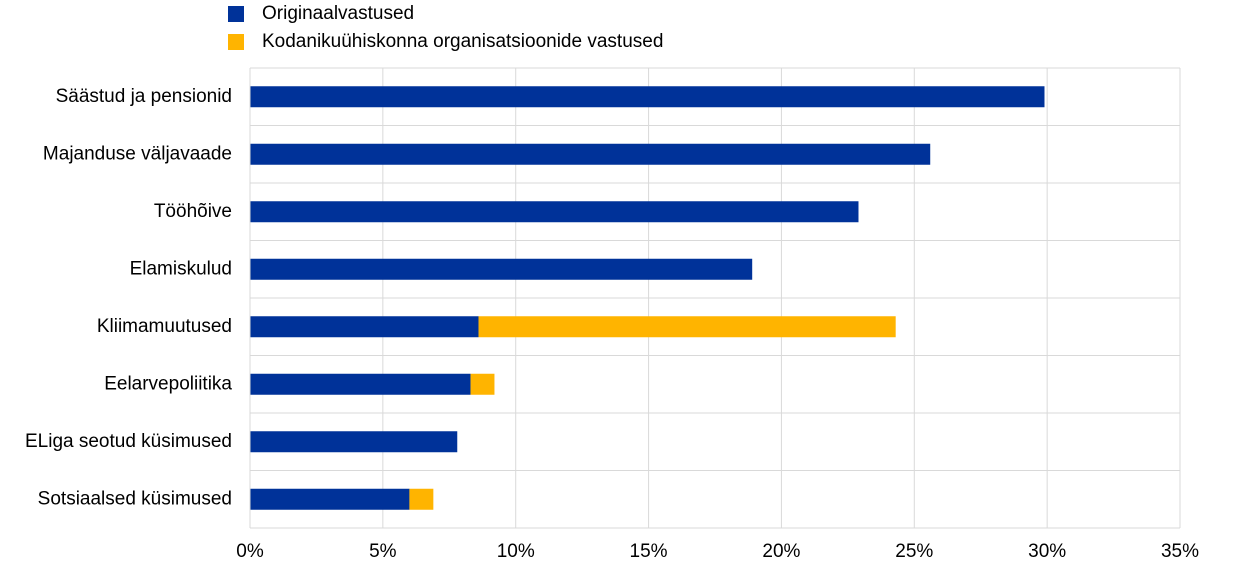 The height and width of the screenshot is (574, 1240). What do you see at coordinates (135, 498) in the screenshot?
I see `y-tick-label: Sotsiaalsed küsimused` at bounding box center [135, 498].